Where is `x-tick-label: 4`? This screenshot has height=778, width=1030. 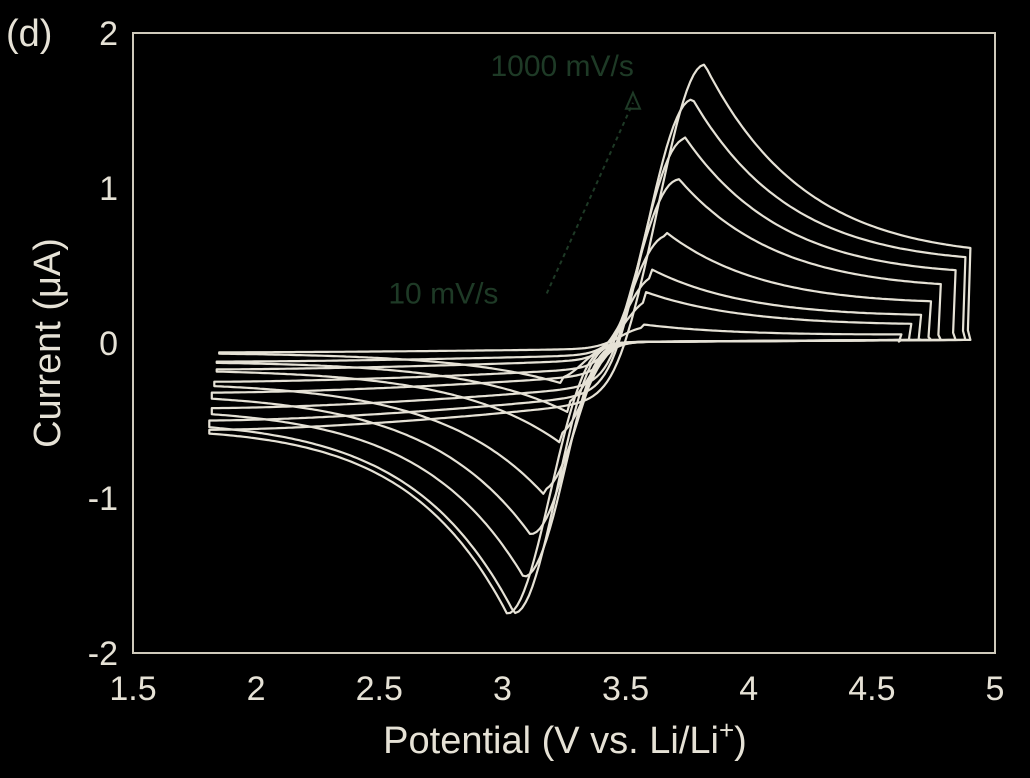
x-tick-label: 4 is located at coordinates (748, 689).